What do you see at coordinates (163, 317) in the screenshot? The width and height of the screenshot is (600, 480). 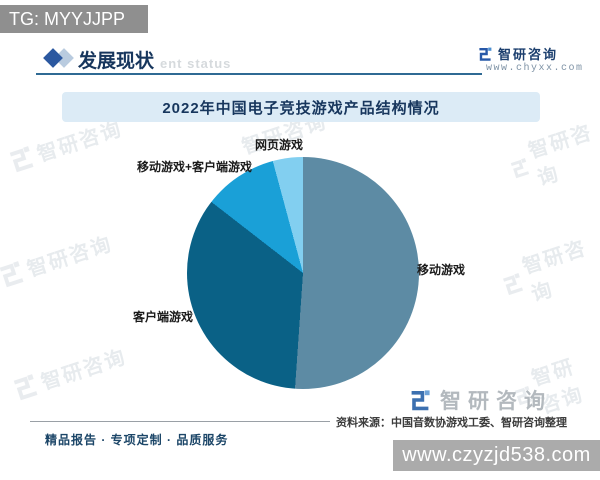 I see `pie-label-client: 客户端游戏` at bounding box center [163, 317].